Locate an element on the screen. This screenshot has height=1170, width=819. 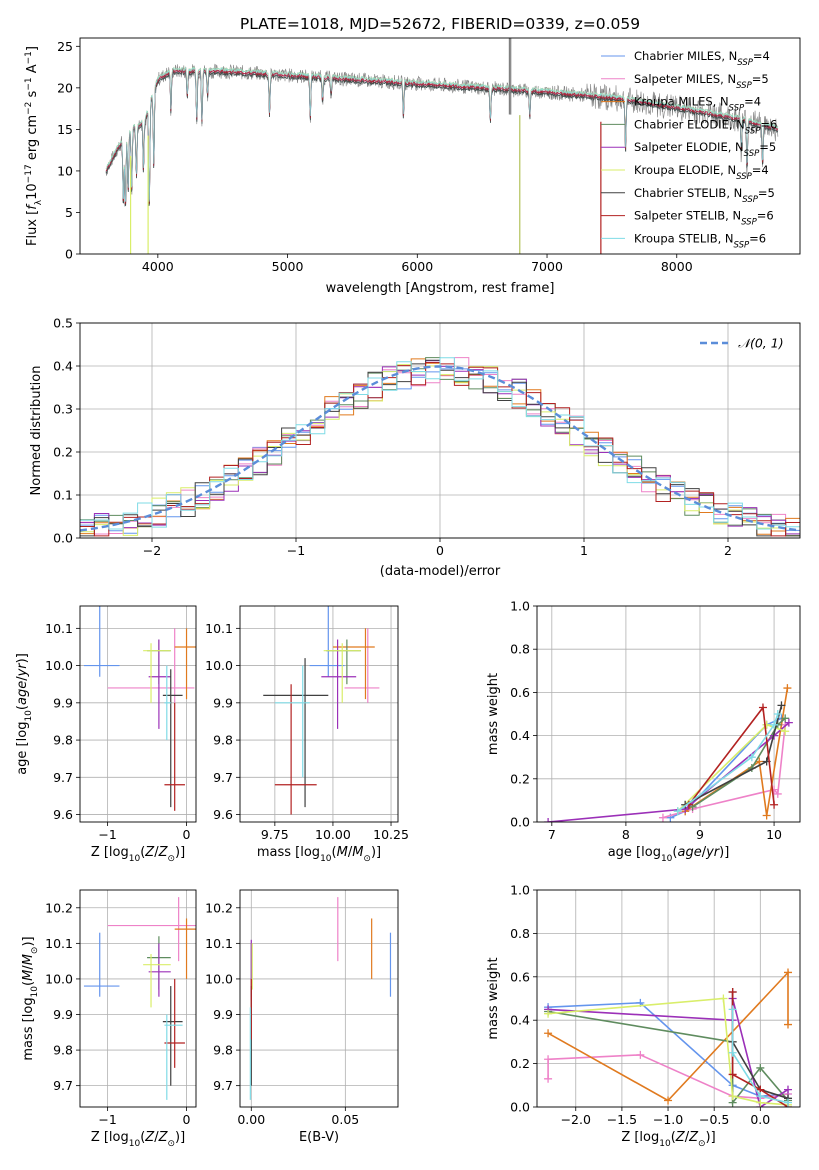
y-axis-label-mass-vs-z: mass [log10(M/M⊙)] is located at coordinates (30, 998).